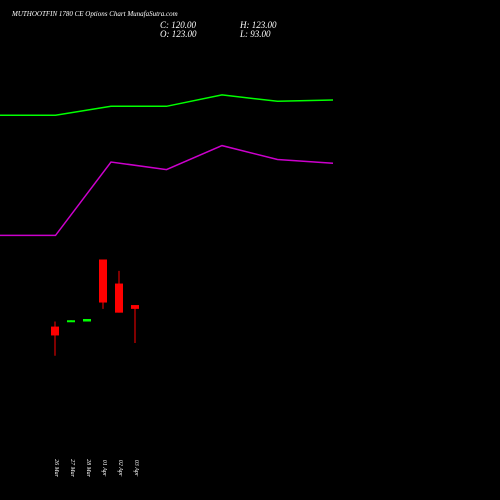 The height and width of the screenshot is (500, 500). I want to click on open-label: O: 123.00, so click(178, 34).